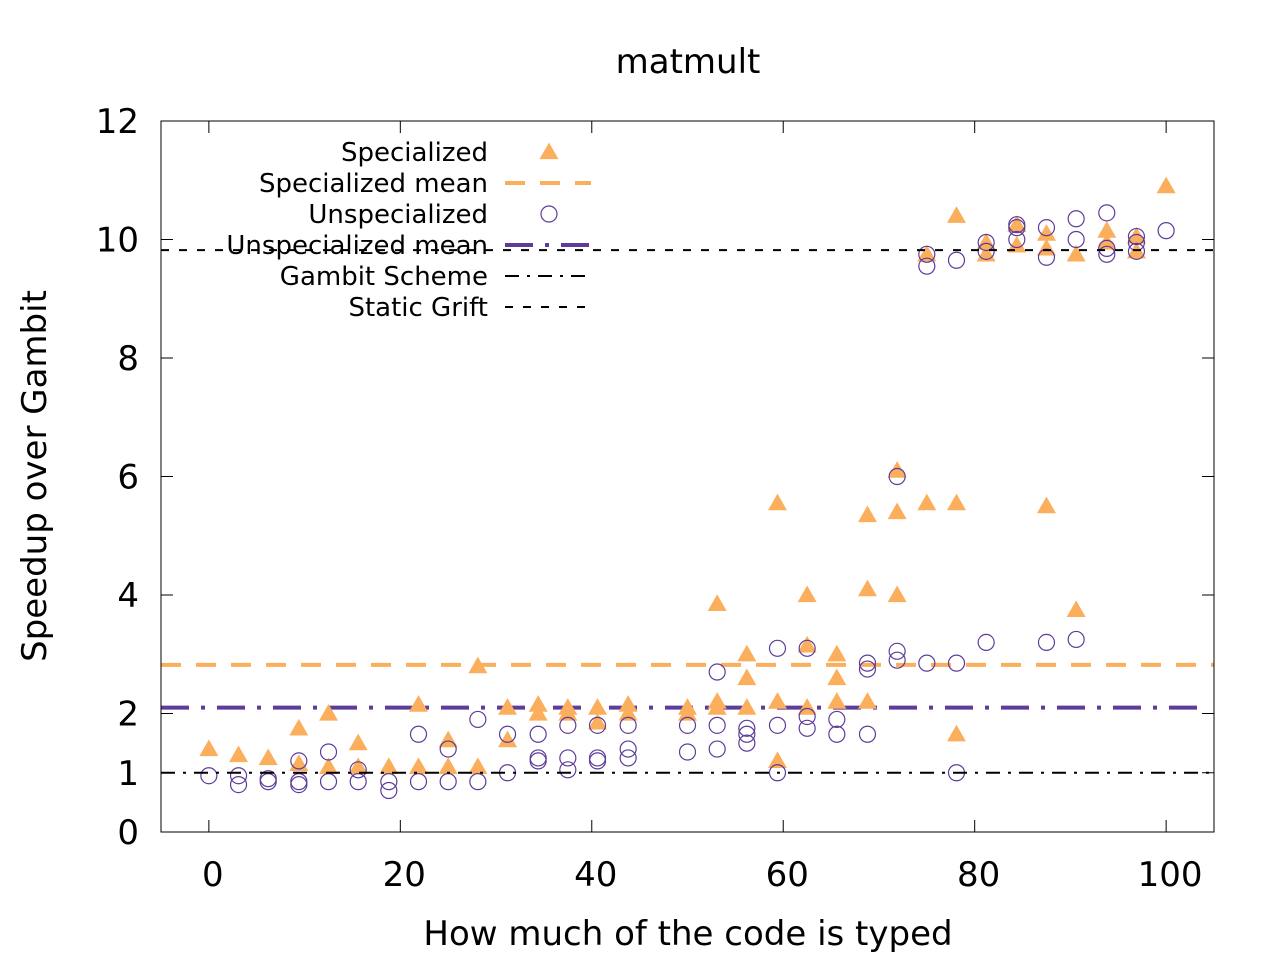  What do you see at coordinates (117, 241) in the screenshot?
I see `y-tick-label: 10` at bounding box center [117, 241].